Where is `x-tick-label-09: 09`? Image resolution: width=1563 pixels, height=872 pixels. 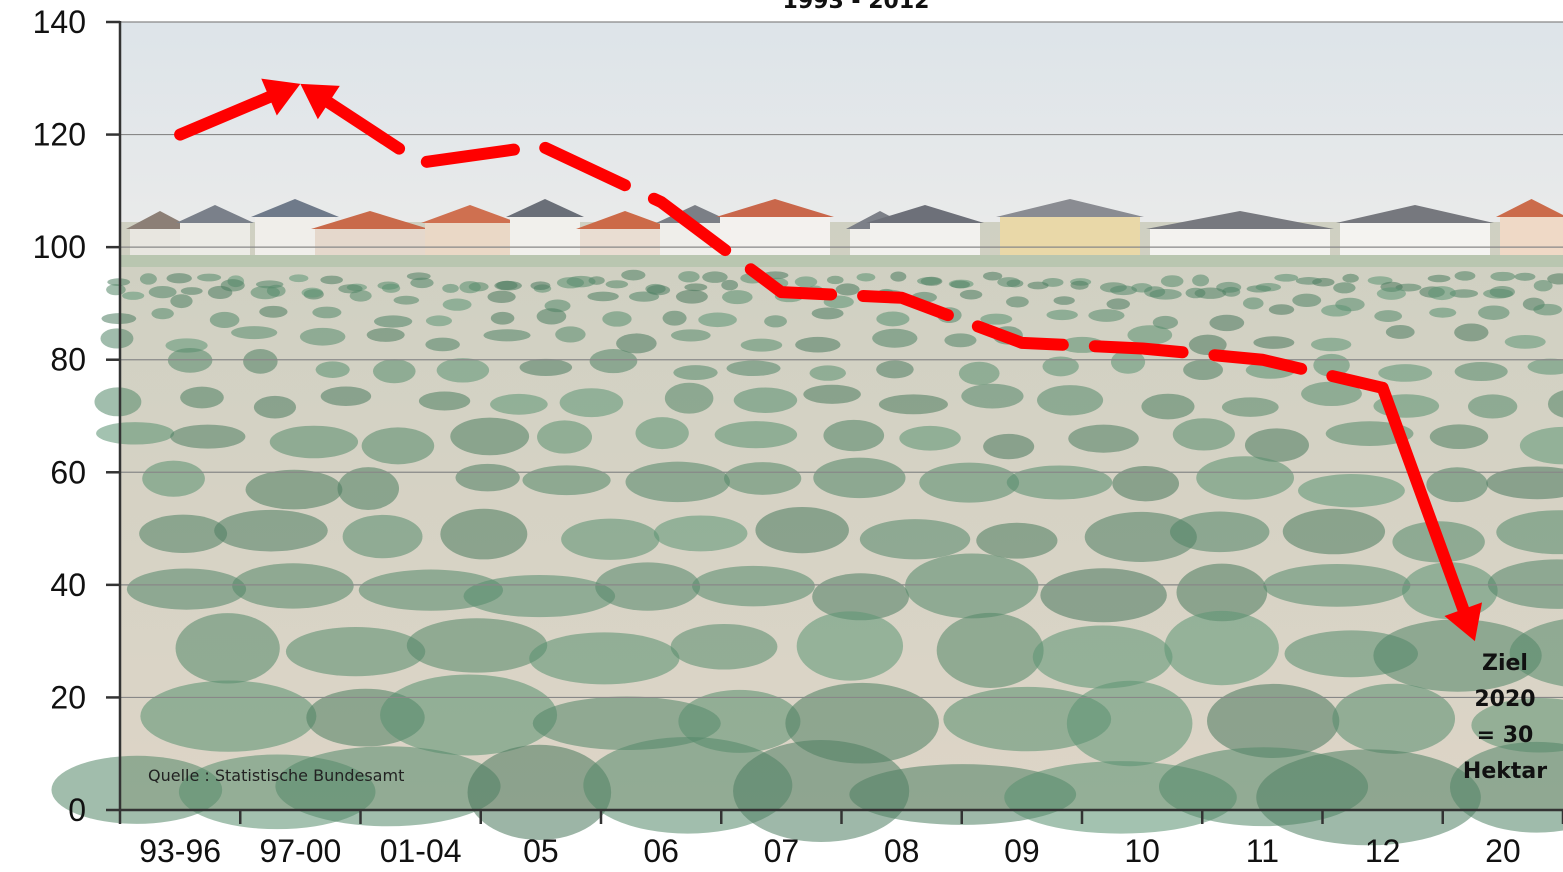
x-tick-label-09: 09 is located at coordinates (1022, 851).